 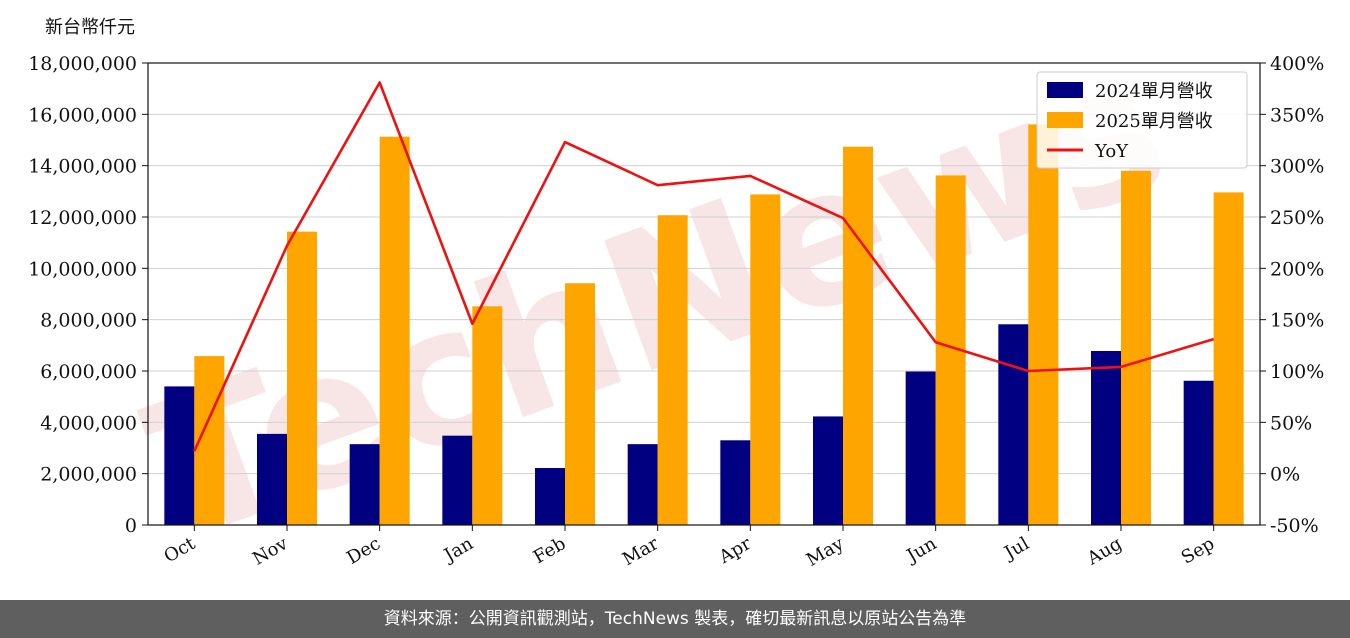 What do you see at coordinates (1297, 167) in the screenshot?
I see `y-right-tick-label: 300%` at bounding box center [1297, 167].